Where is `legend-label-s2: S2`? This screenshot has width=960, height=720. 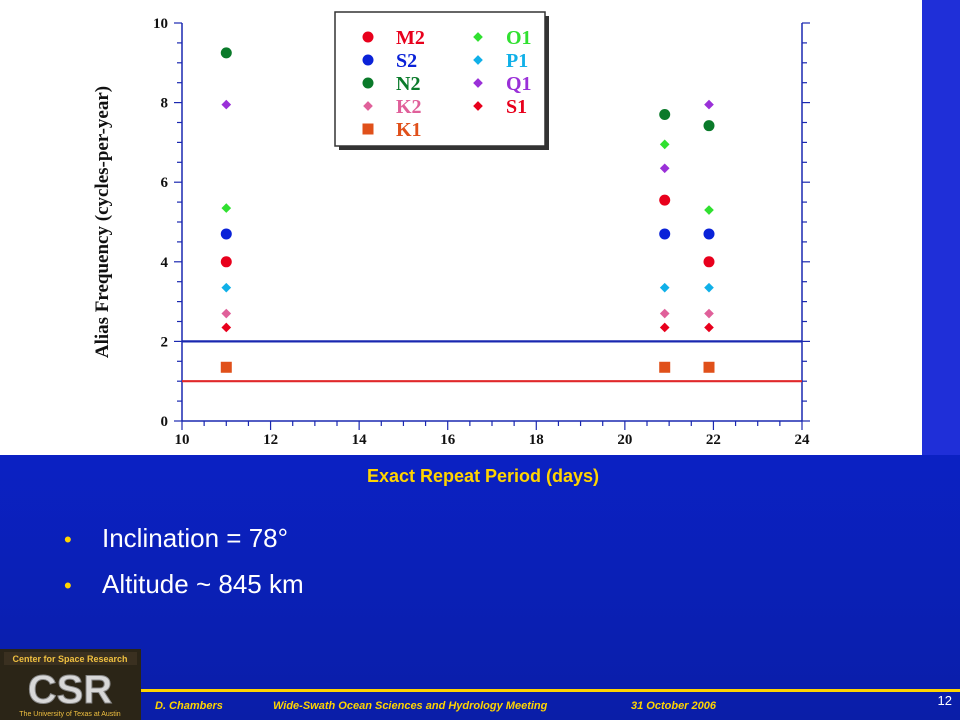
legend-label-s2: S2 is located at coordinates (406, 61).